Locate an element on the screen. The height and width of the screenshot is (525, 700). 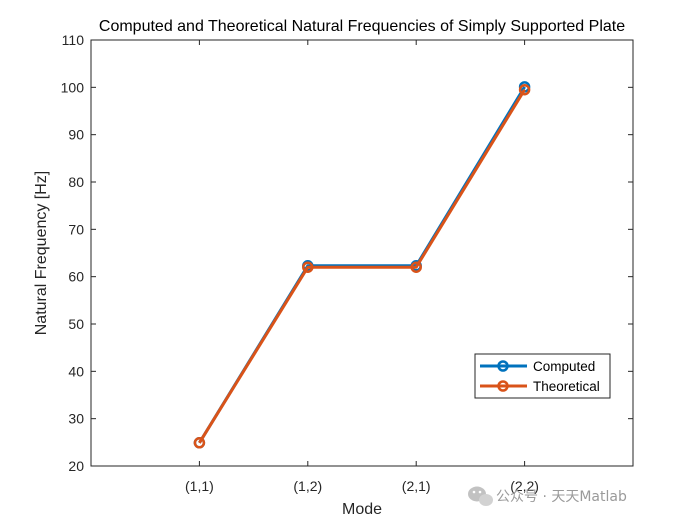
y-axis-label: Natural Frequency [Hz] is located at coordinates (41, 253).